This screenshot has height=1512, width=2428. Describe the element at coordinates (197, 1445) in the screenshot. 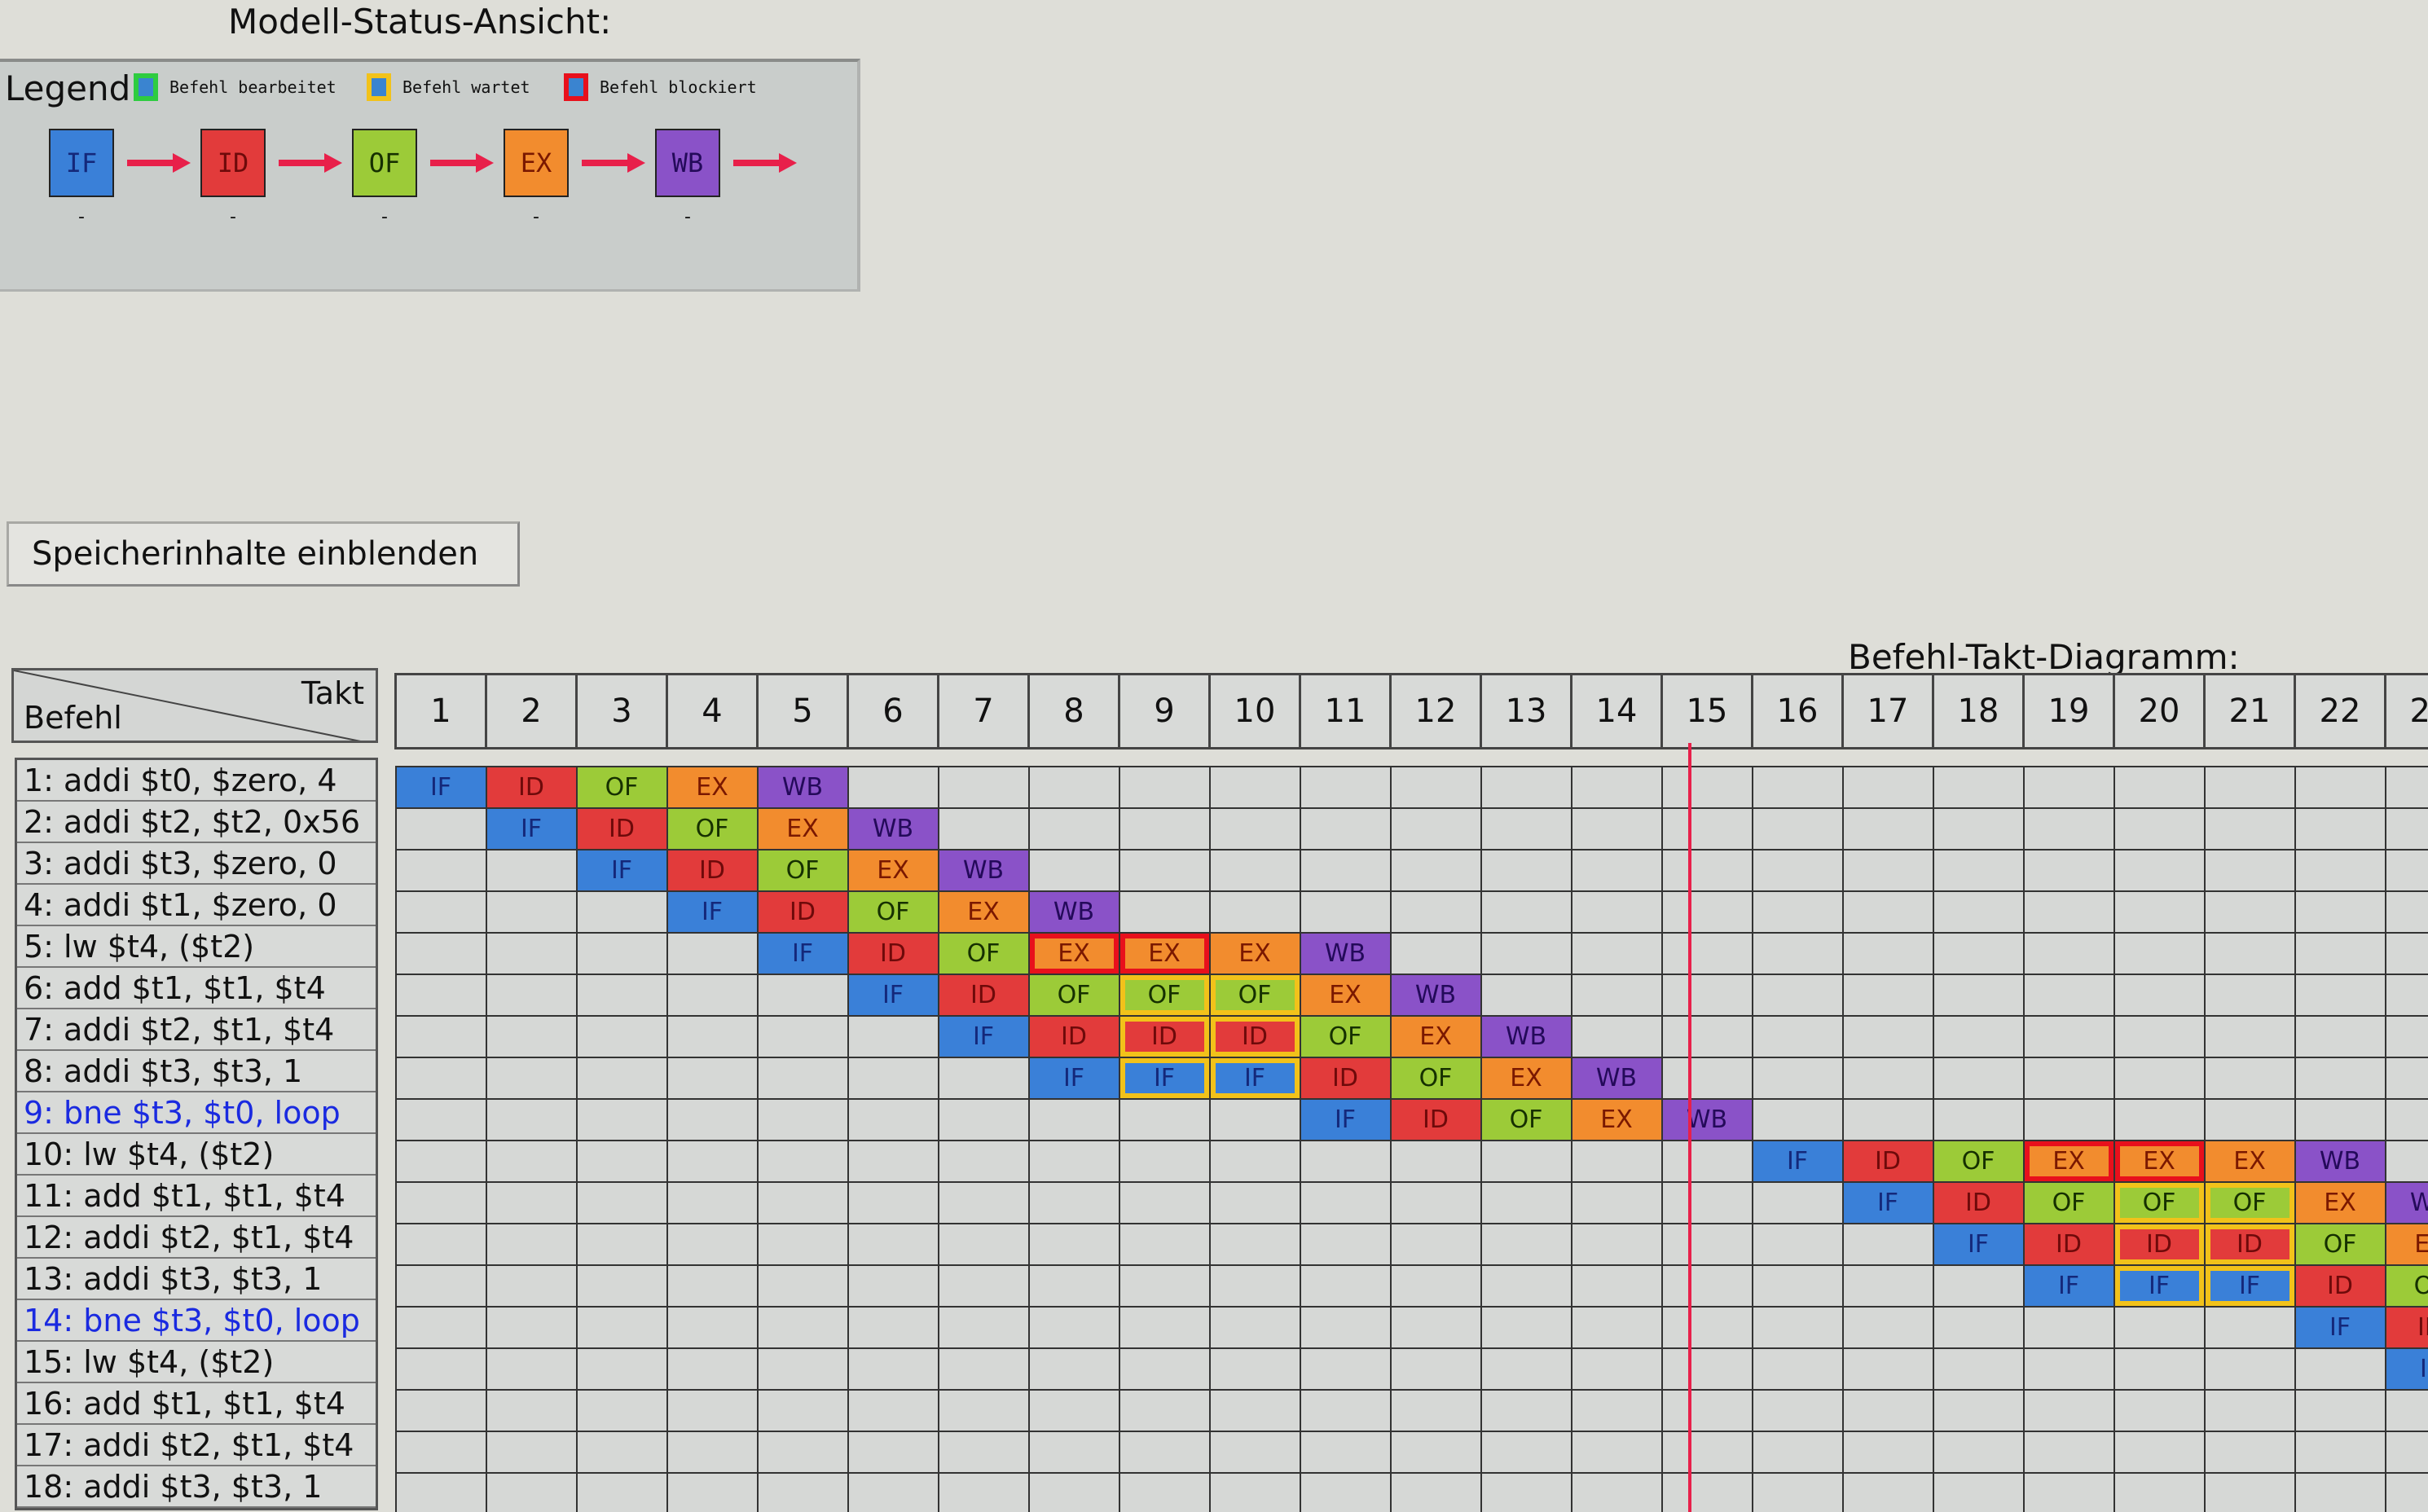

I see `instruction-label: 17: addi $t2, $t1, $t4` at that location.